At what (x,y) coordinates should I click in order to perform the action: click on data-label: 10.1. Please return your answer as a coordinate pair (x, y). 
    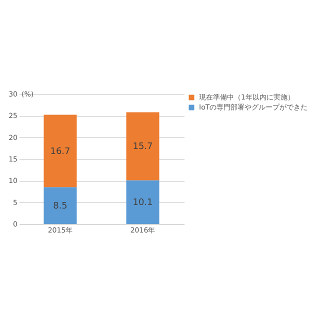
    Looking at the image, I should click on (142, 203).